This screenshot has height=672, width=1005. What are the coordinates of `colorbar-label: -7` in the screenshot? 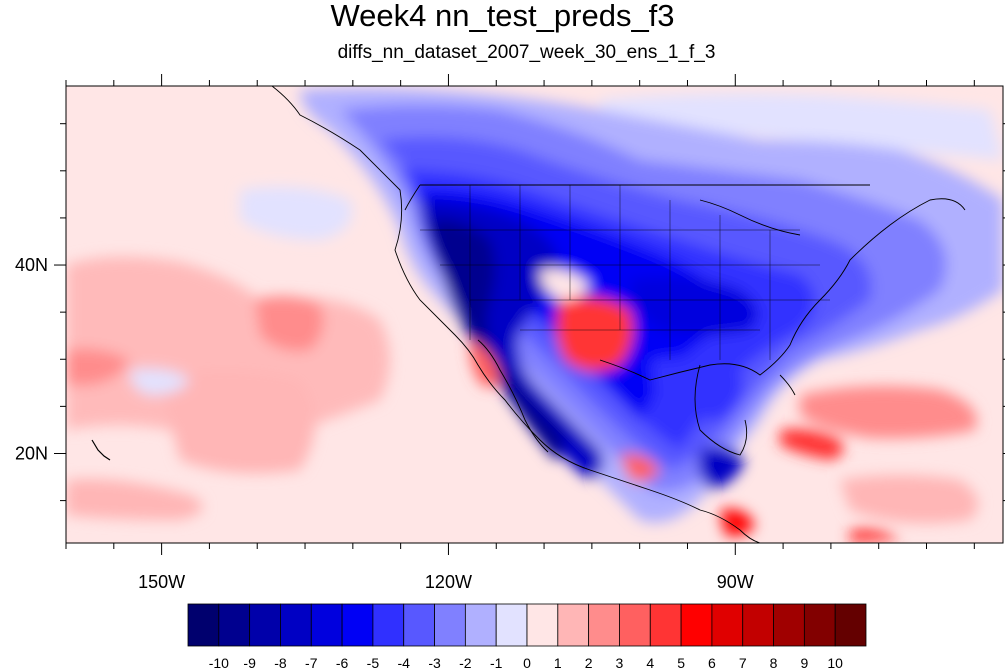 It's located at (311, 663).